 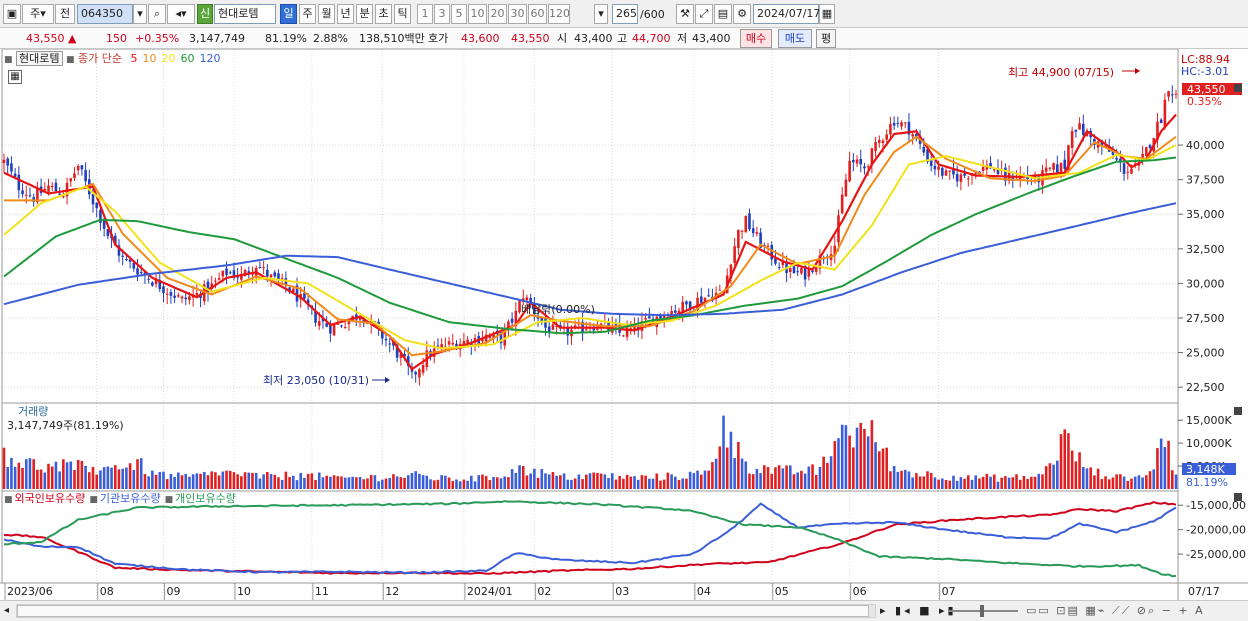 I want to click on scroll-track, so click(x=446, y=611).